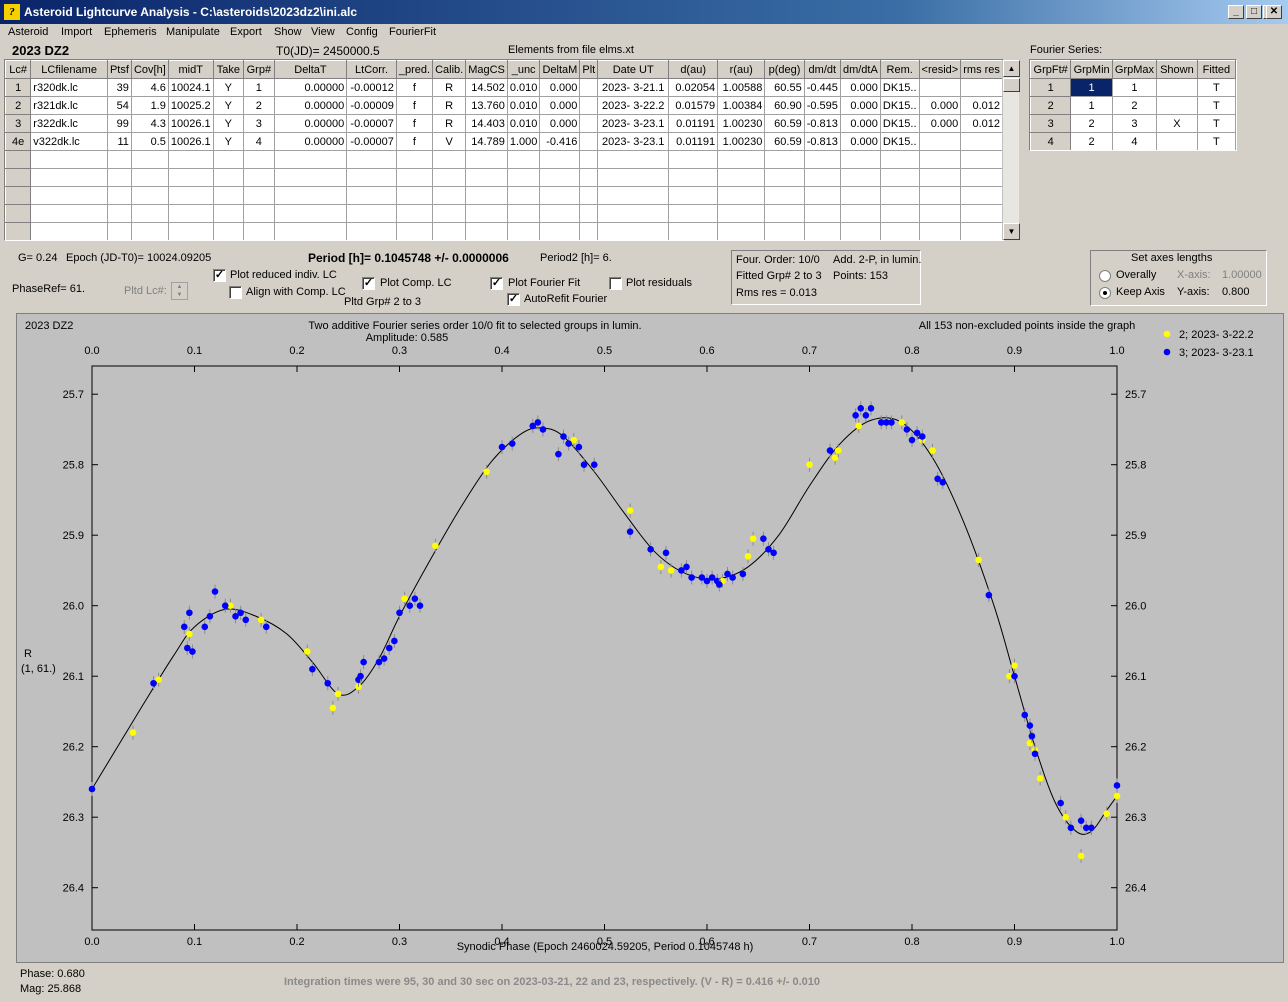 The image size is (1288, 1002). Describe the element at coordinates (1051, 105) in the screenshot. I see `fourier-row-header: 2` at that location.